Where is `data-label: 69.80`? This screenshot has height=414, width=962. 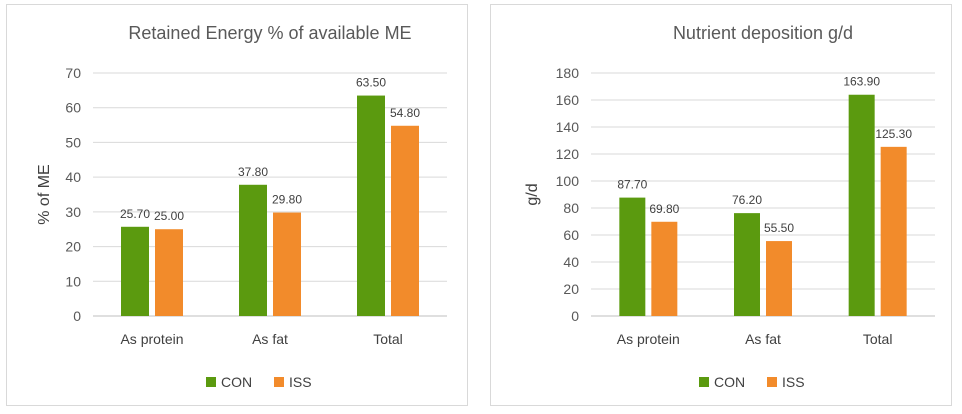
data-label: 69.80 is located at coordinates (664, 209).